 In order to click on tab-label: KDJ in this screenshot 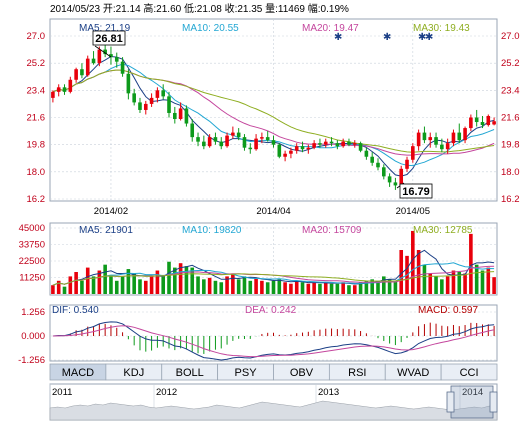, I will do `click(133, 373)`.